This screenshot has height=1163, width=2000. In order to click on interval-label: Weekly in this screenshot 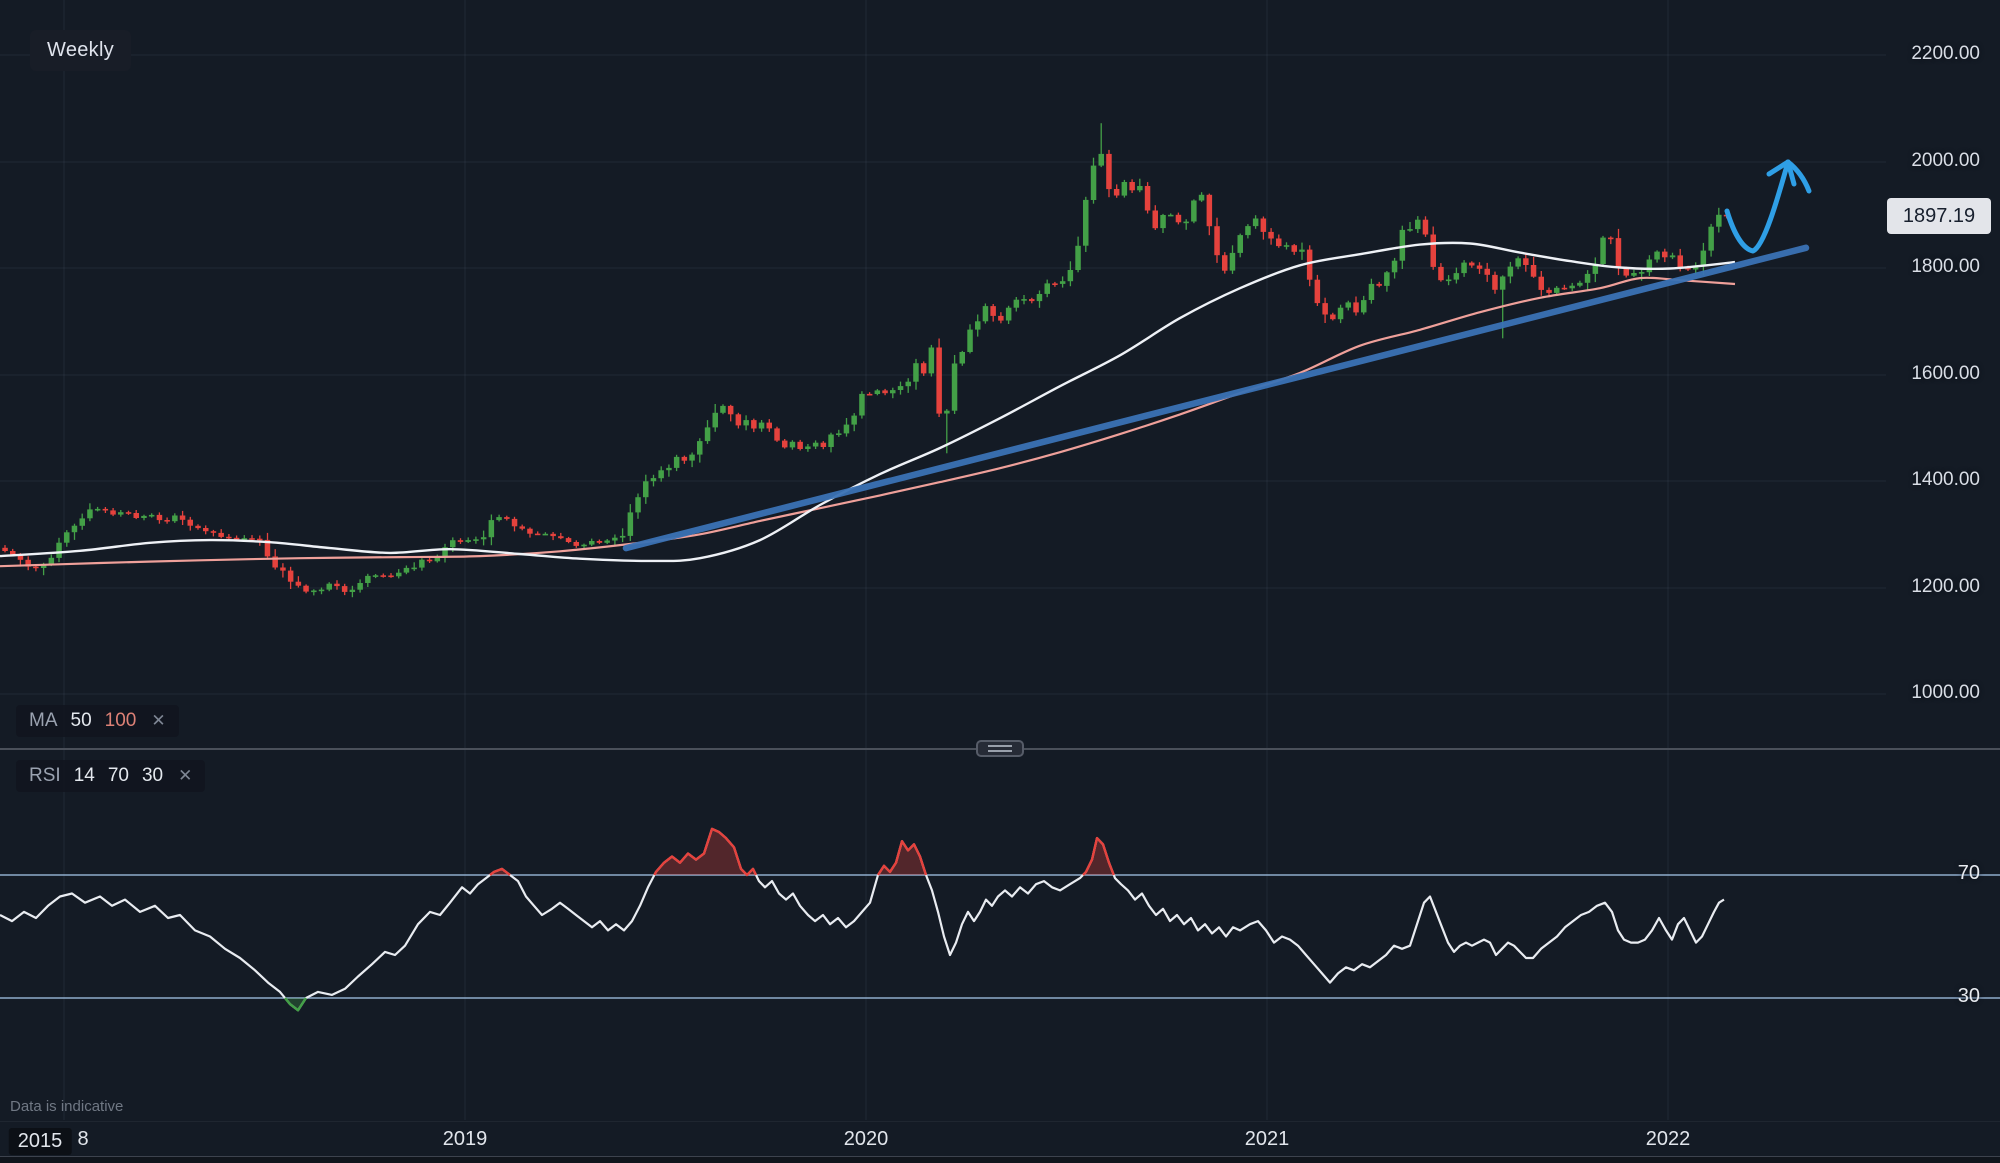, I will do `click(81, 50)`.